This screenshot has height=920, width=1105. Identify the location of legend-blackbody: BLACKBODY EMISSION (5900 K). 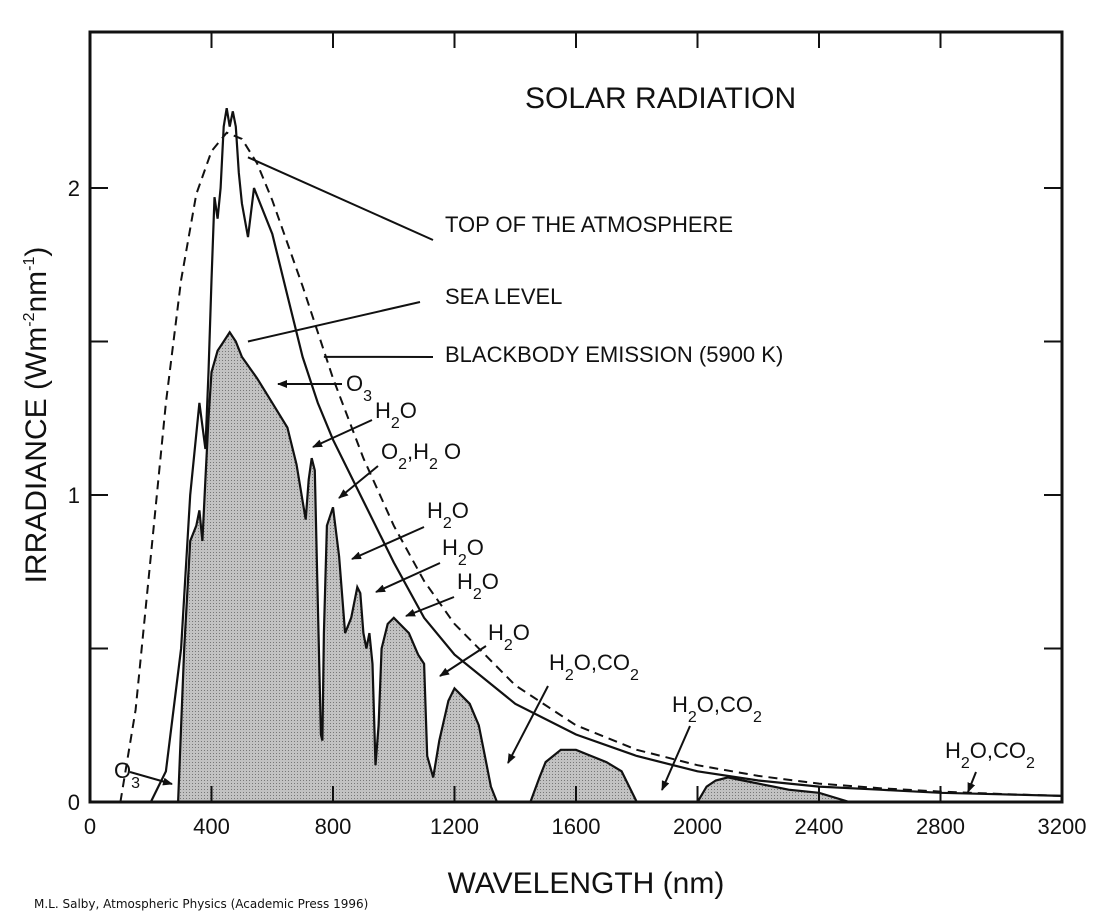
(614, 354).